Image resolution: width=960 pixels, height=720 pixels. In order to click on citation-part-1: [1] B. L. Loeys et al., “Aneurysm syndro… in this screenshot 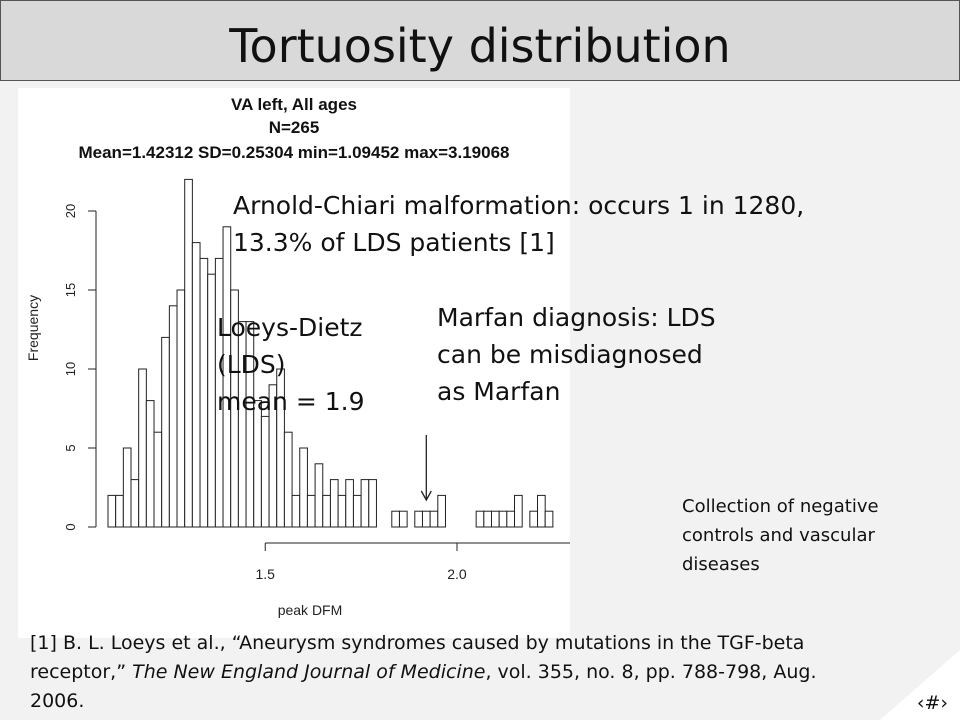, I will do `click(417, 657)`.